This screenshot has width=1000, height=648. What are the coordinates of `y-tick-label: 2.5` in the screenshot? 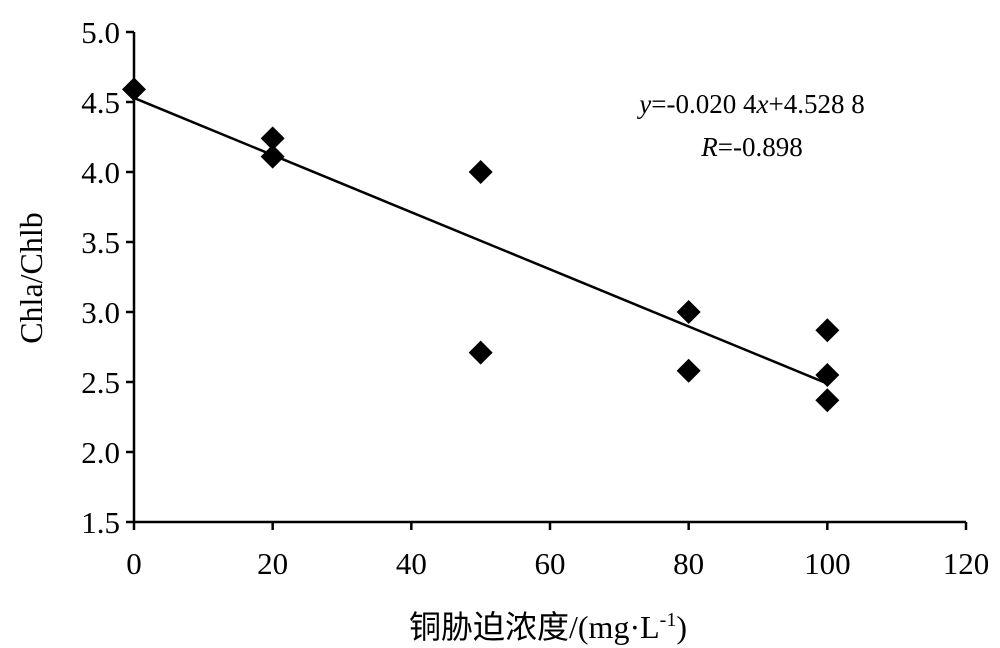 It's located at (100, 382).